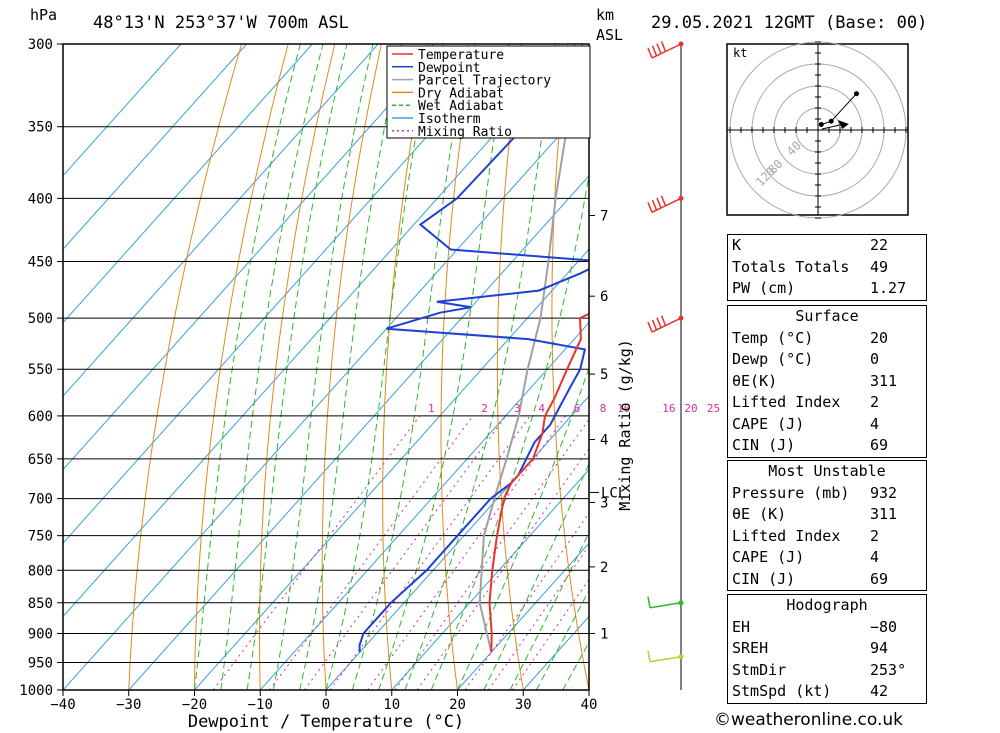 The image size is (1000, 733). Describe the element at coordinates (827, 446) in the screenshot. I see `surface-row: CIN (J) 69` at that location.